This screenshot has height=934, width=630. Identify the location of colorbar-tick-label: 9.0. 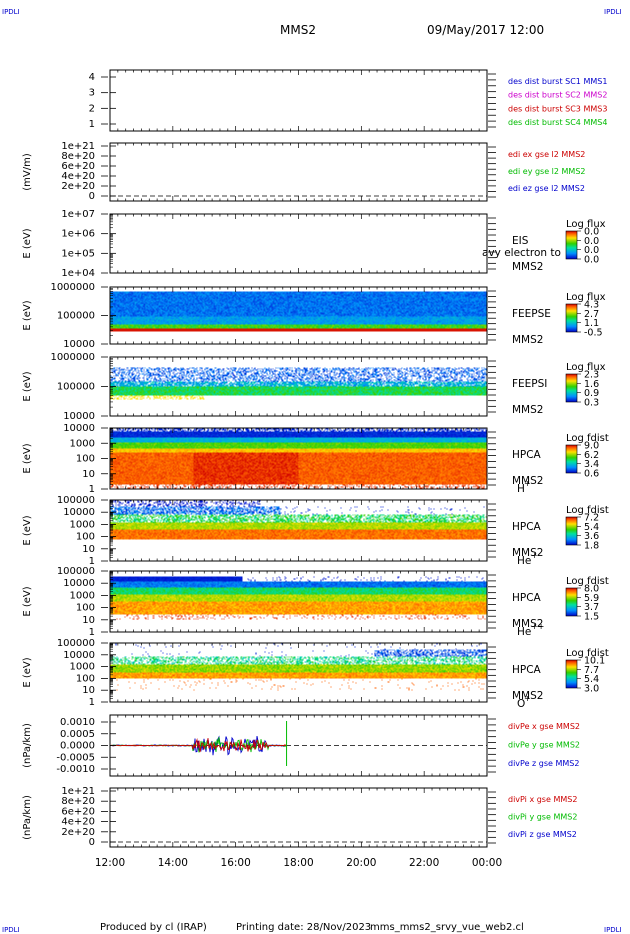
(591, 446).